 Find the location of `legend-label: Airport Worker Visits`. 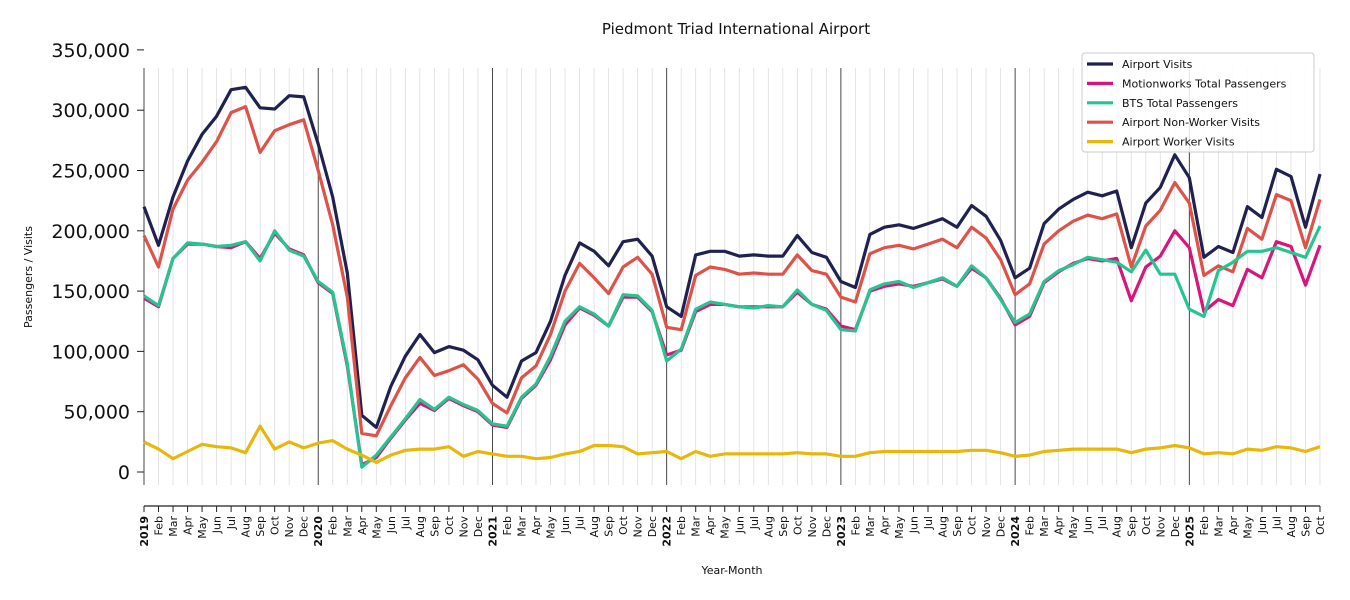

legend-label: Airport Worker Visits is located at coordinates (1178, 142).